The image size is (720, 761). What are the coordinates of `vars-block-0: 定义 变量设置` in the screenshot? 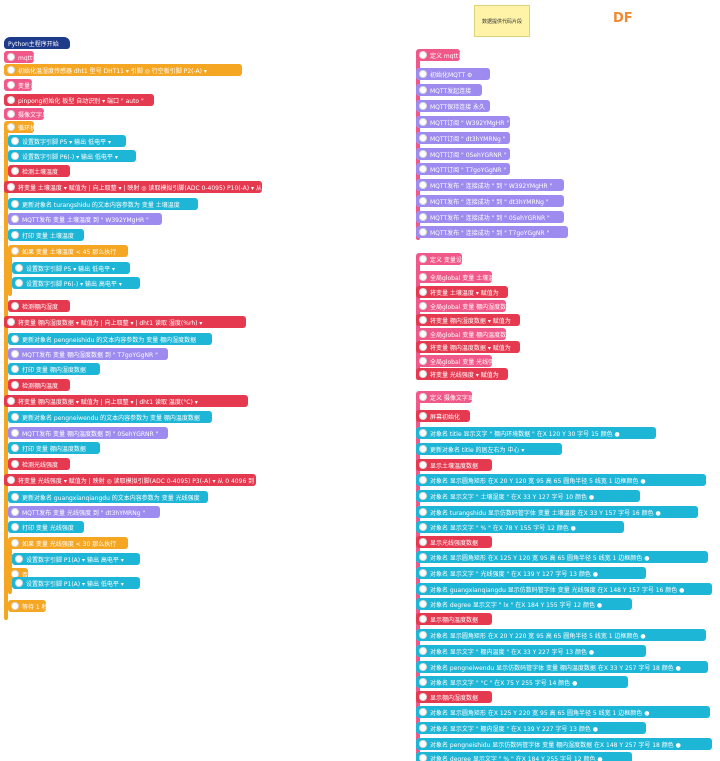 It's located at (439, 259).